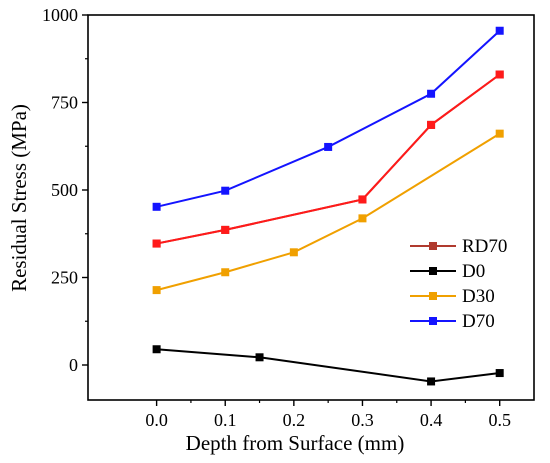  I want to click on legend: RD70 D0 D30 D70, so click(458, 284).